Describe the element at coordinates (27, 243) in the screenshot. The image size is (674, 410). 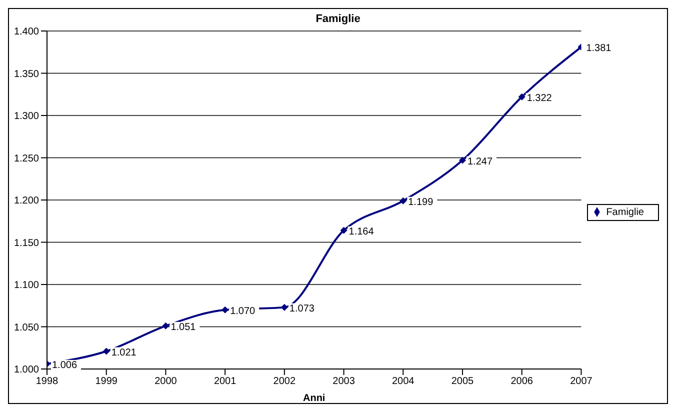
I see `y-tick-label: 1.150` at that location.